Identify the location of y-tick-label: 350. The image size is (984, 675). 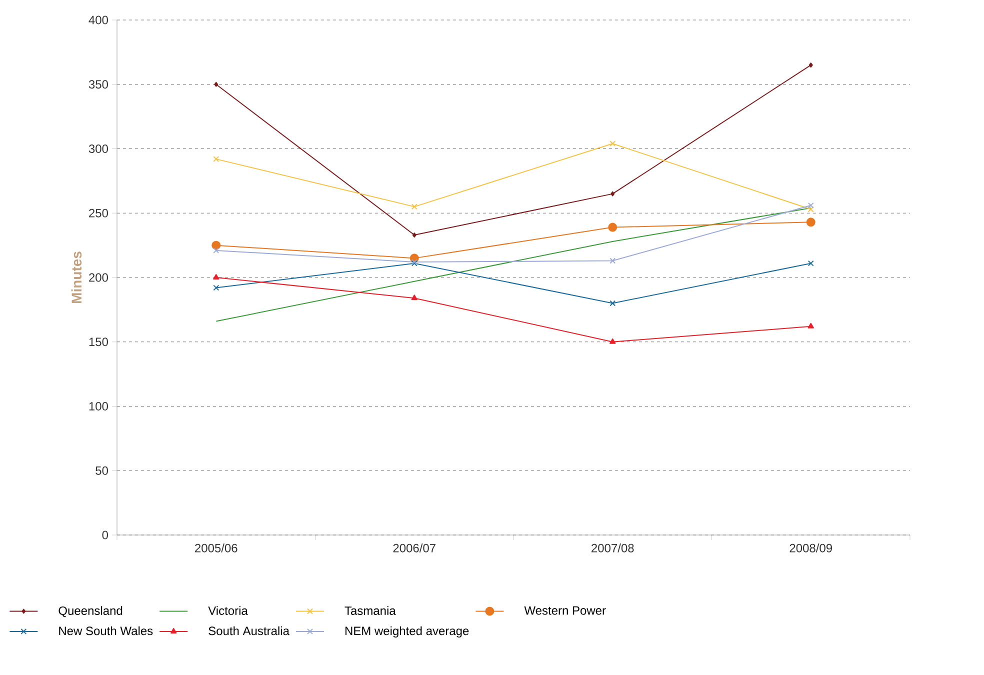
(98, 84).